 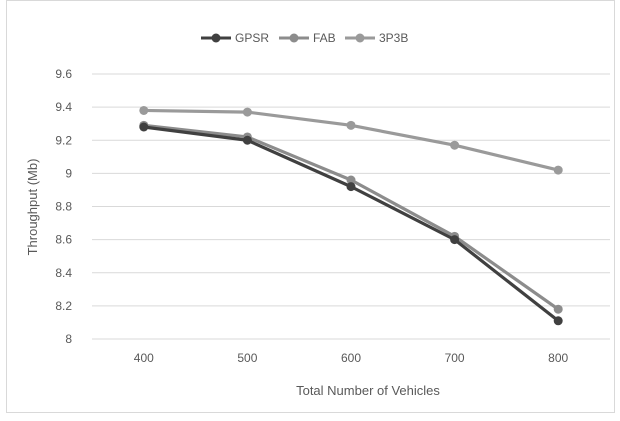 What do you see at coordinates (144, 358) in the screenshot?
I see `x-tick-label: 400` at bounding box center [144, 358].